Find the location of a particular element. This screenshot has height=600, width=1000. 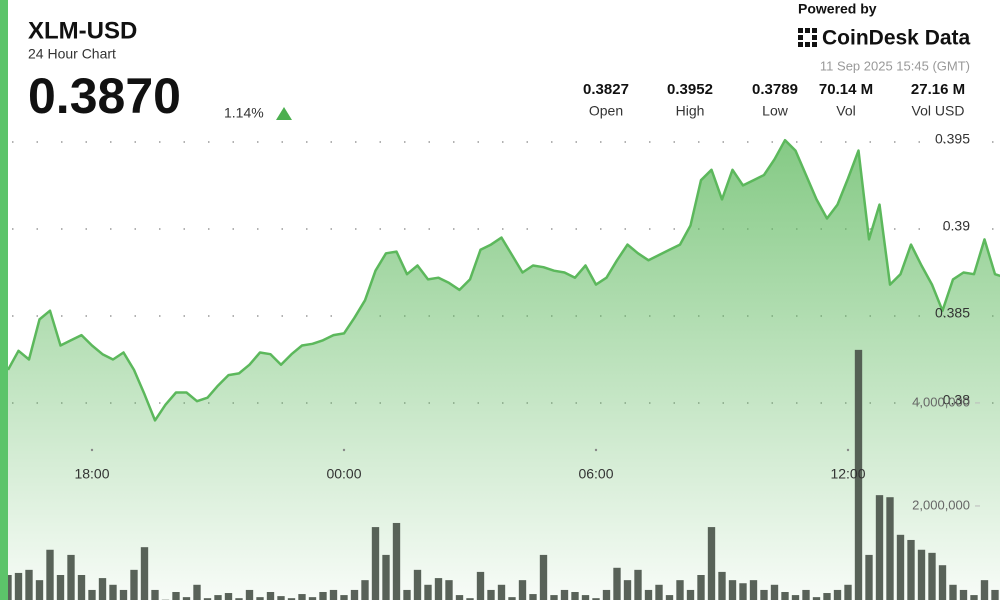

brand: CoinDesk Data is located at coordinates (896, 38).